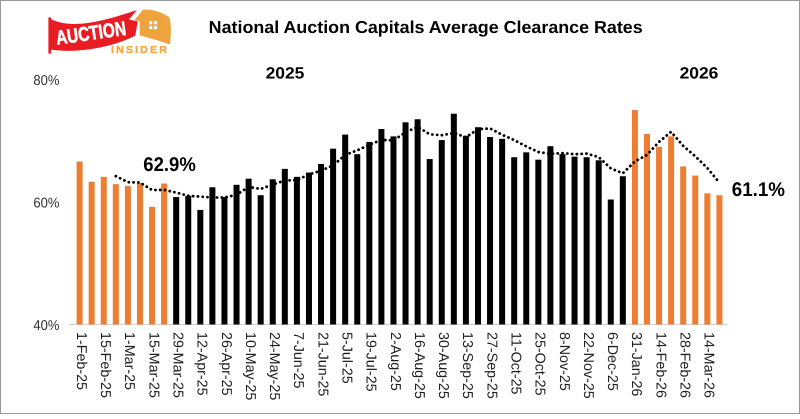 The image size is (800, 419). What do you see at coordinates (250, 366) in the screenshot?
I see `svg-text: 10-May-25` at bounding box center [250, 366].